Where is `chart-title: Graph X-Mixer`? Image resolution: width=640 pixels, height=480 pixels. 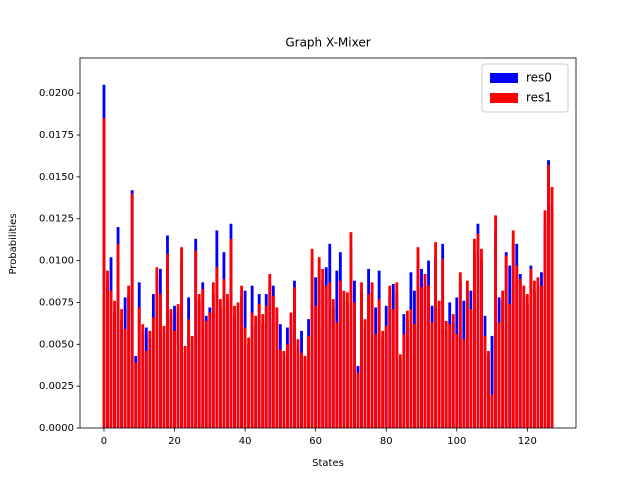 chart-title: Graph X-Mixer is located at coordinates (327, 43).